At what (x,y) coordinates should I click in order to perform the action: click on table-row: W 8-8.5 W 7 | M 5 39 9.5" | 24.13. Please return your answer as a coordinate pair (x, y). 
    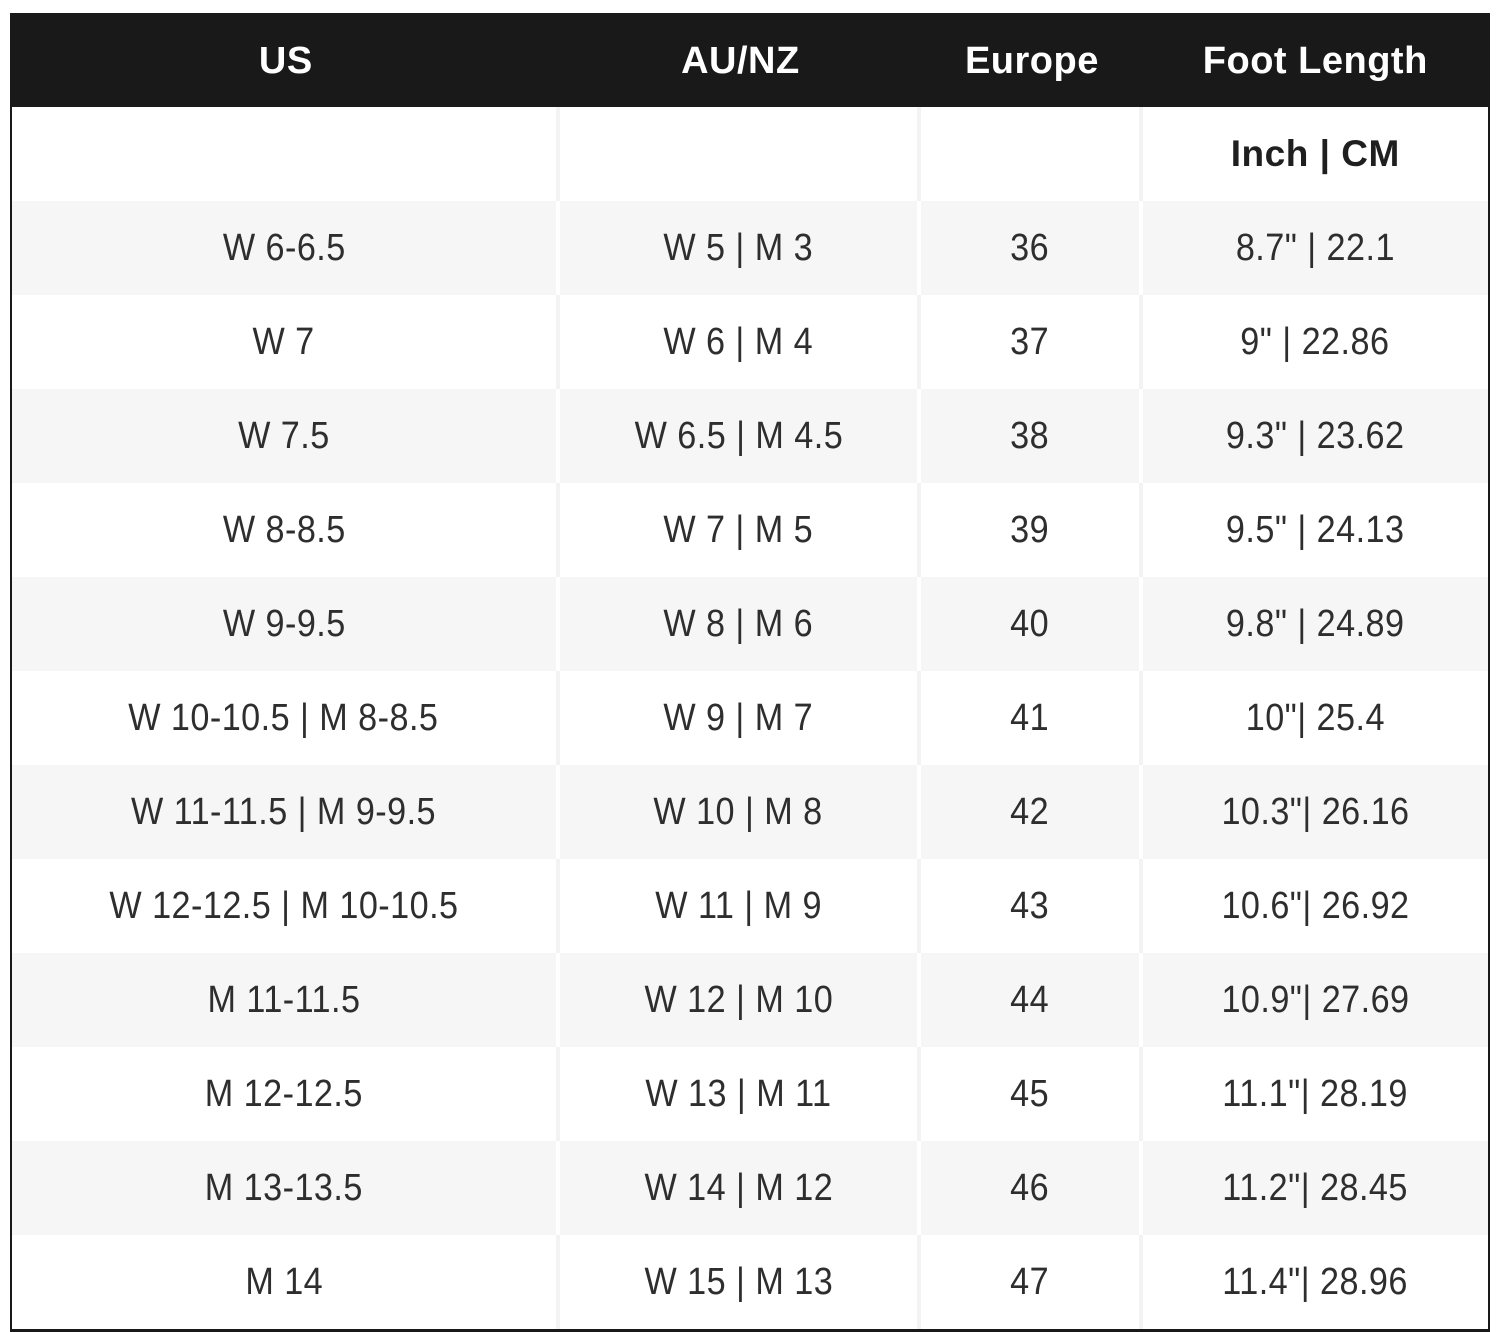
    Looking at the image, I should click on (750, 530).